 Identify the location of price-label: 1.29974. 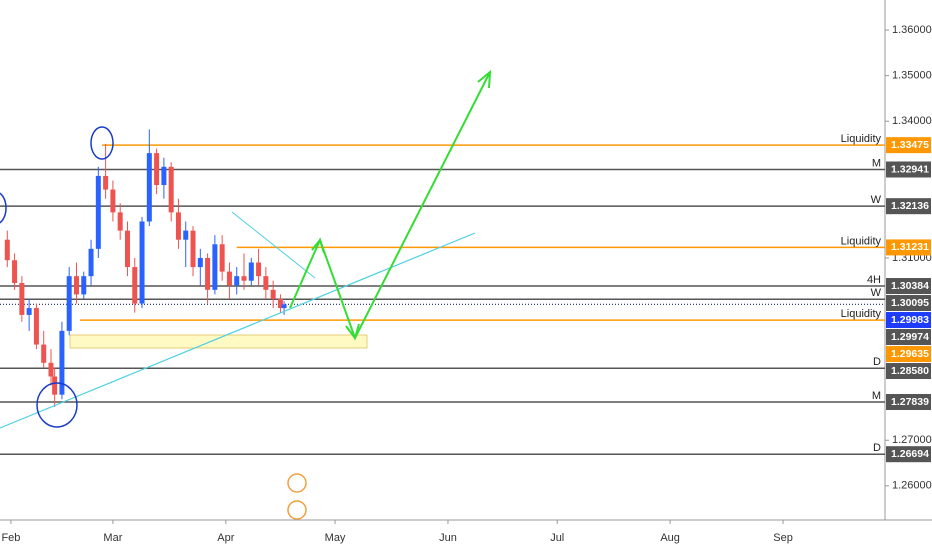
(910, 337).